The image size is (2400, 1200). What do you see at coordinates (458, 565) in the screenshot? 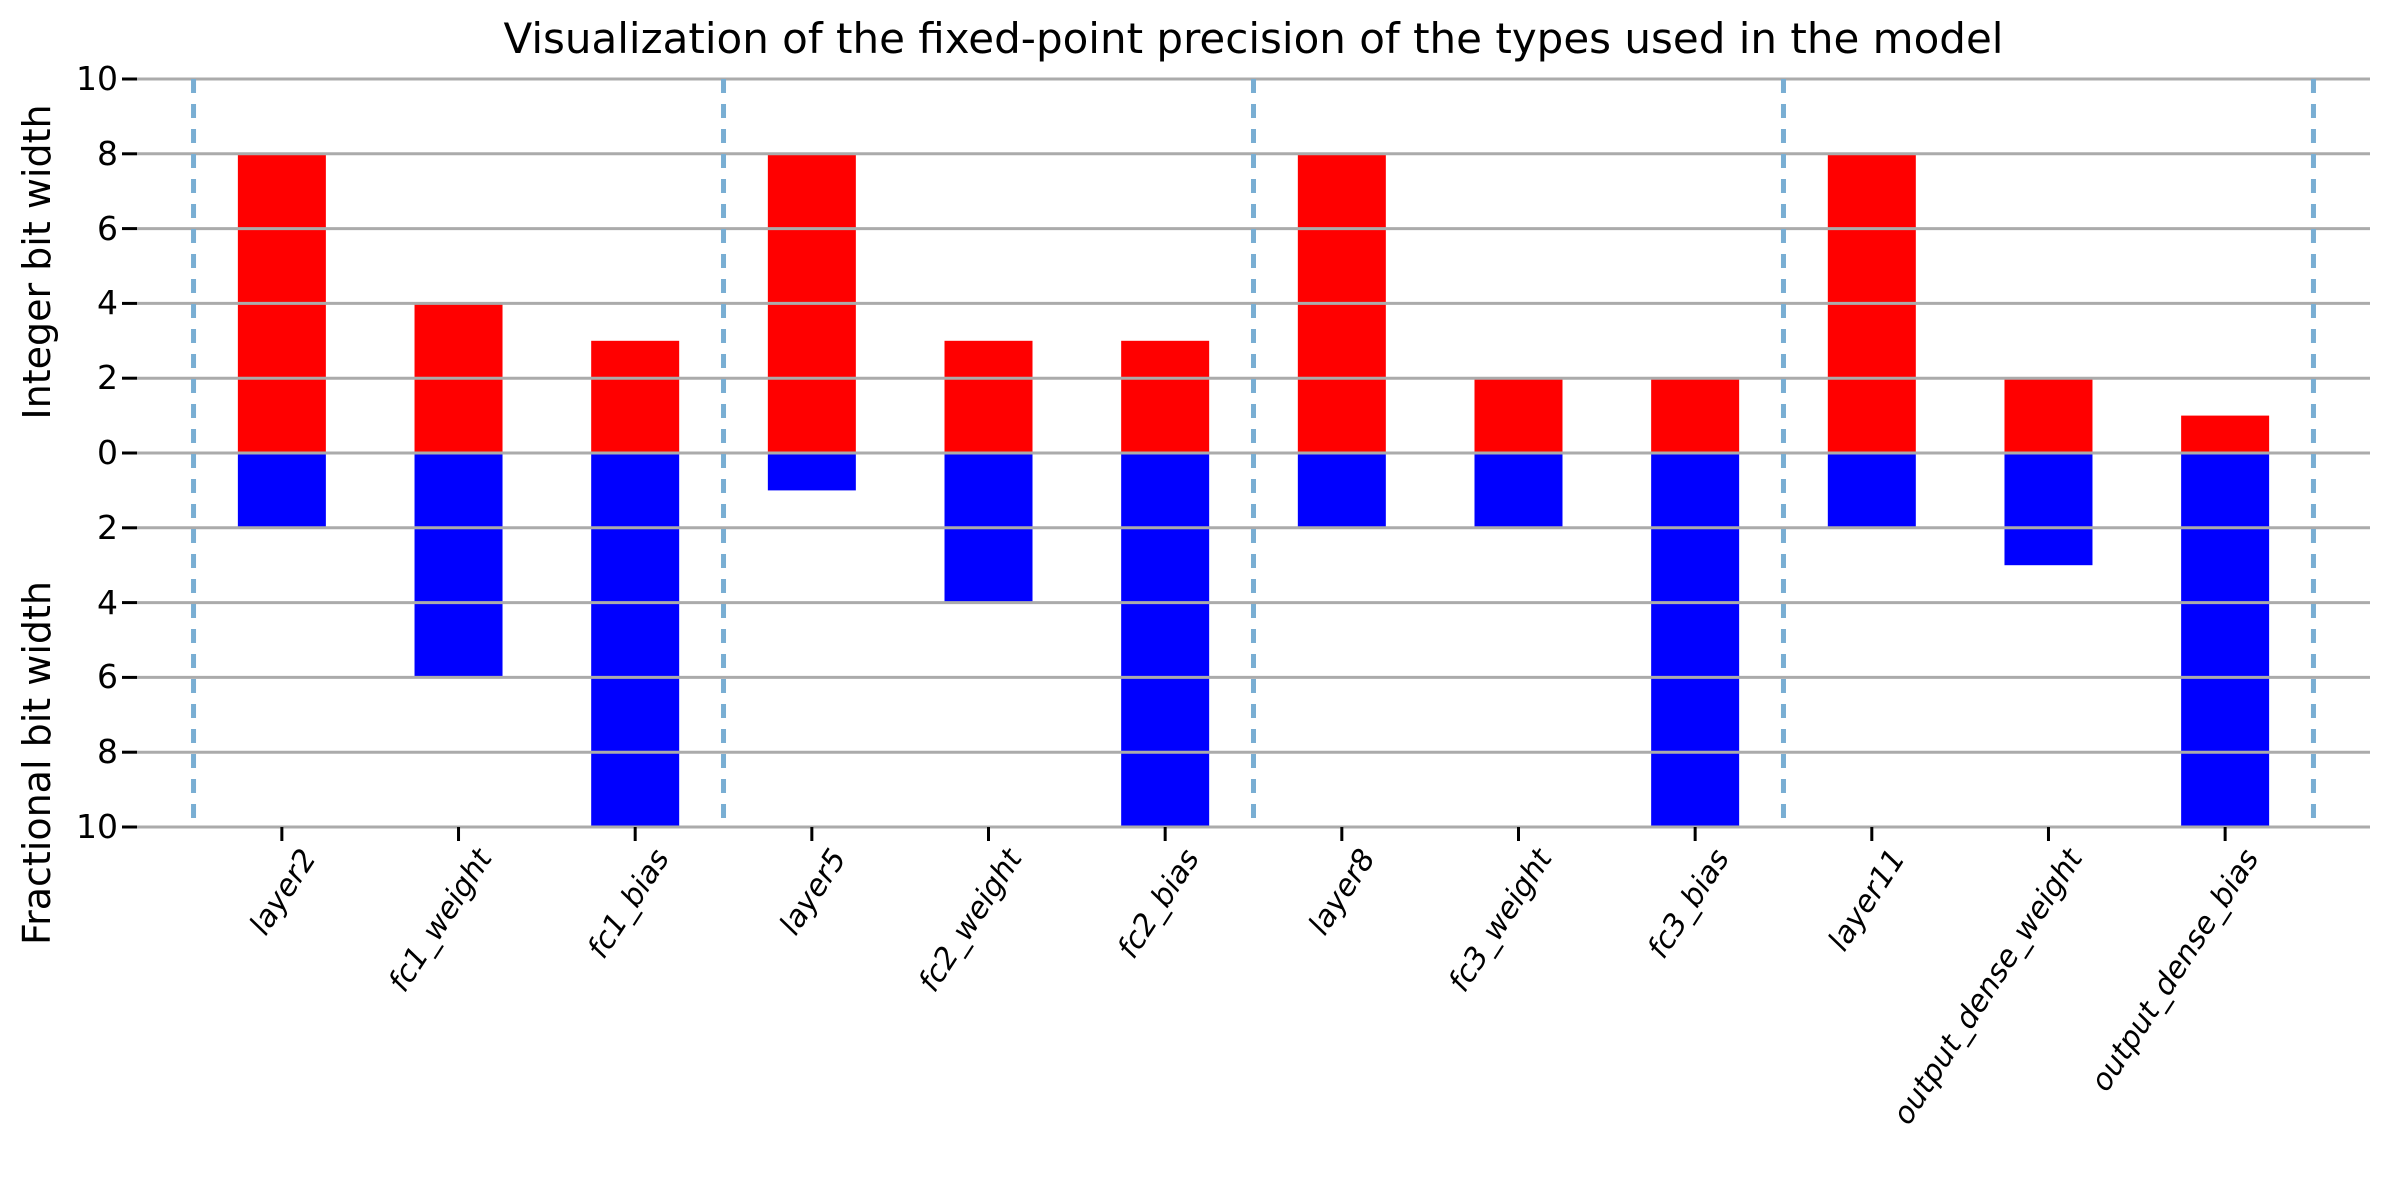
I see `bar-fractional-fc1_weight` at bounding box center [458, 565].